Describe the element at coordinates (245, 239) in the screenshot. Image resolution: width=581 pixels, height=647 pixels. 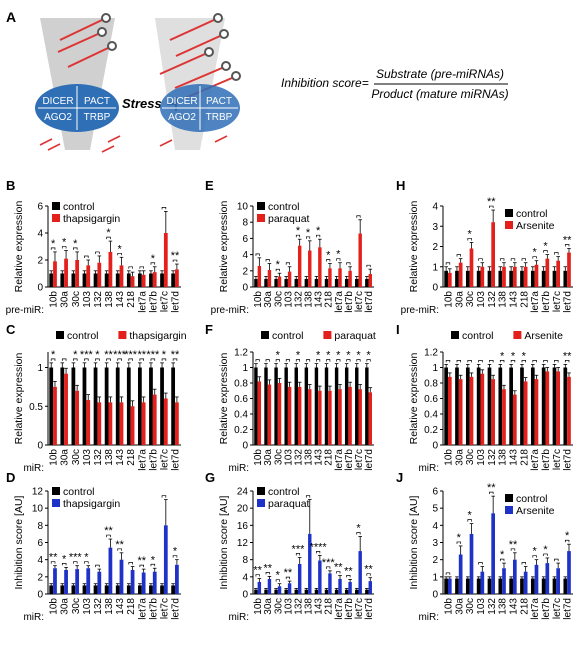
I see `y-tick-label: 6` at that location.